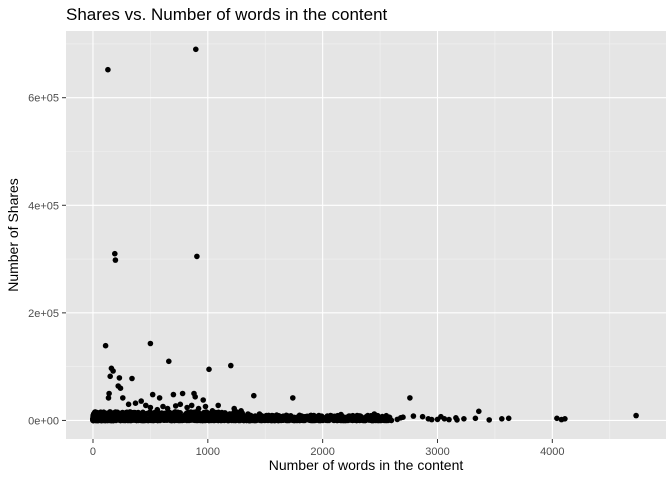 The height and width of the screenshot is (480, 672). What do you see at coordinates (43, 314) in the screenshot?
I see `y-tick-label: 2e+05` at bounding box center [43, 314].